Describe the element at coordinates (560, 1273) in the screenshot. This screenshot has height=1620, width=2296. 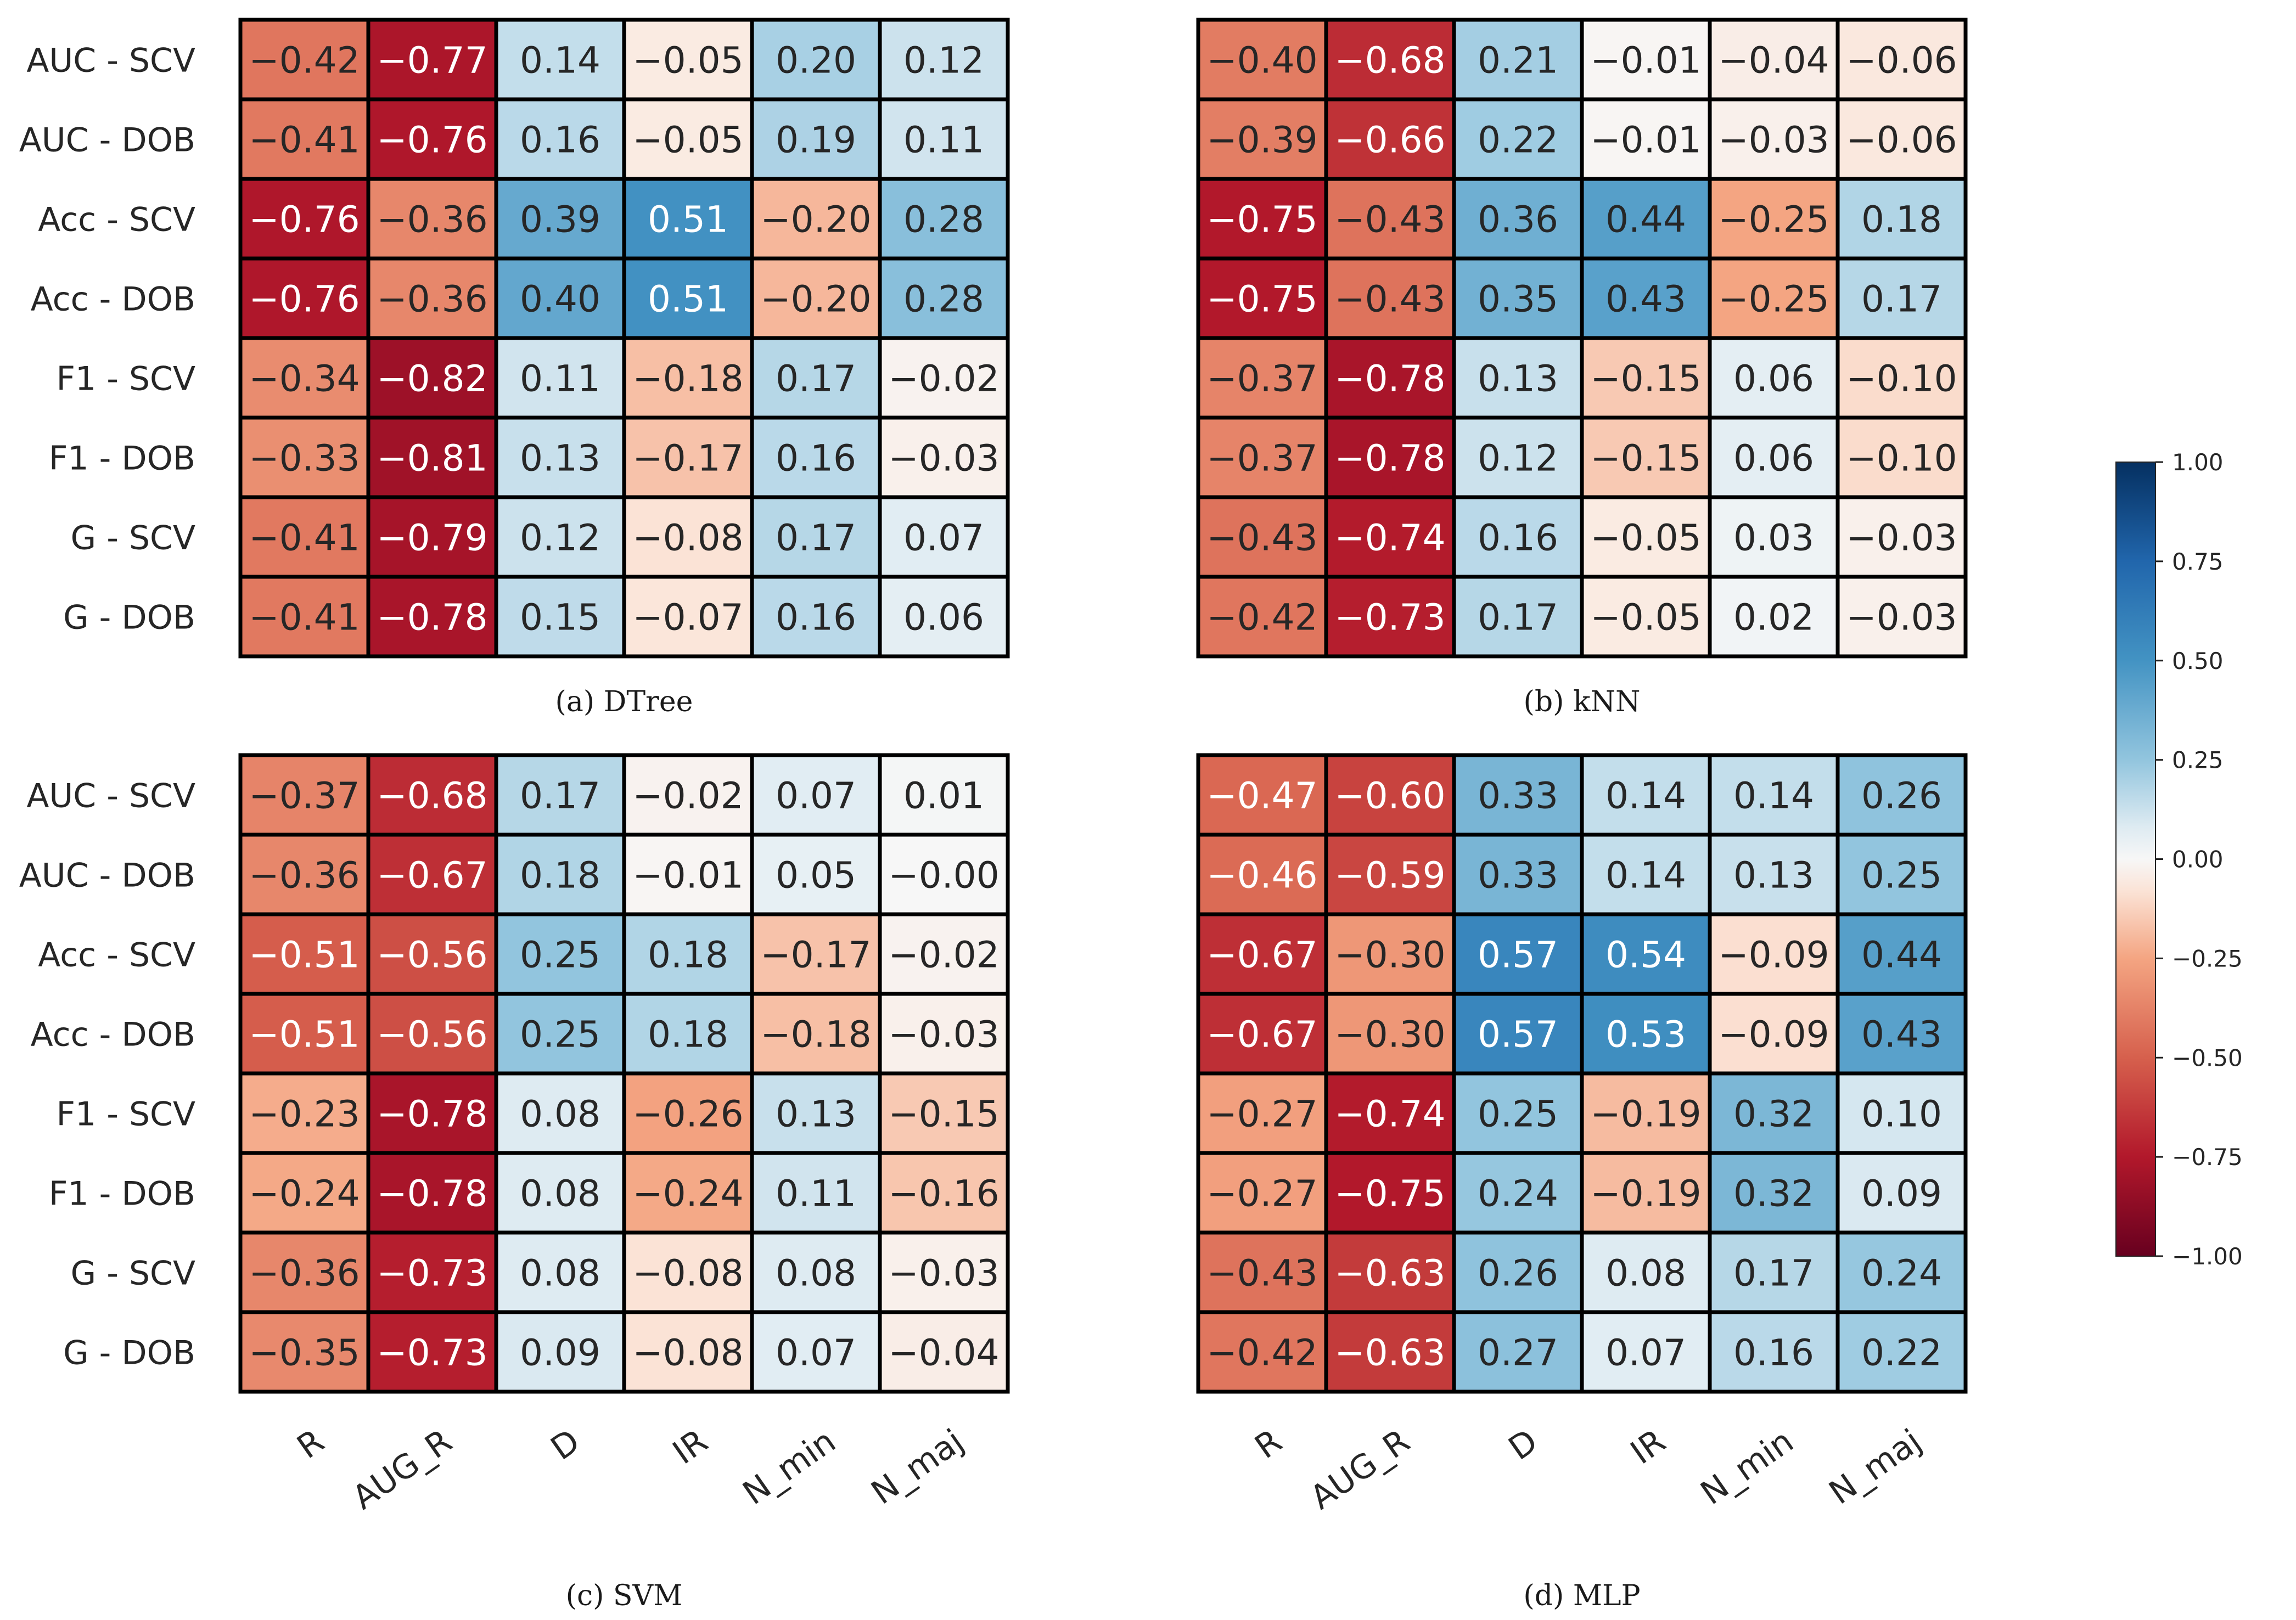
I see `cell-value-label: 0.08` at that location.